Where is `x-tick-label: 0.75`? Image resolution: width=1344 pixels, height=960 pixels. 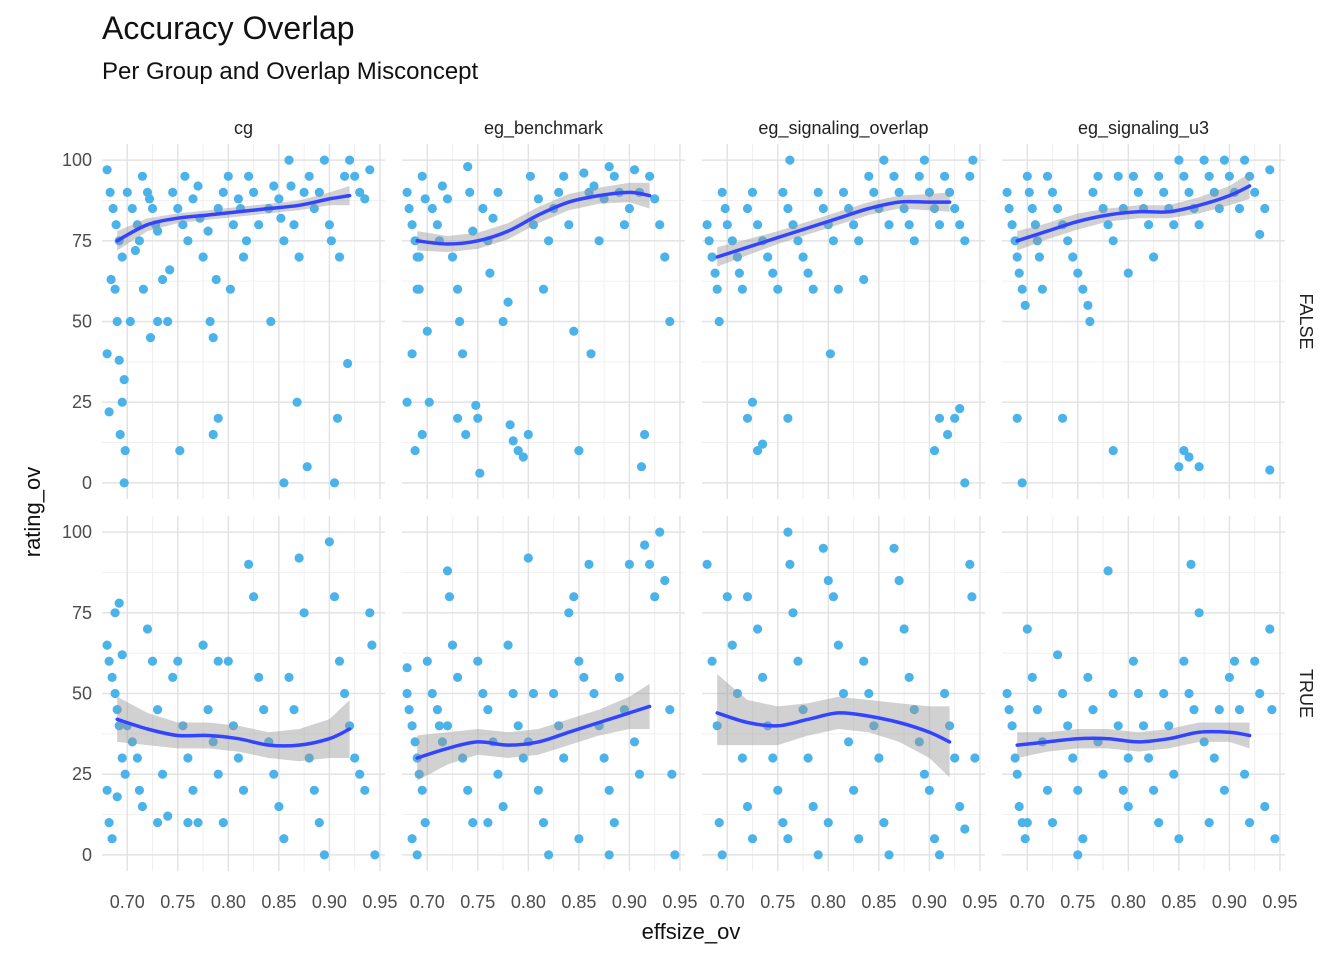
x-tick-label: 0.75 is located at coordinates (177, 902).